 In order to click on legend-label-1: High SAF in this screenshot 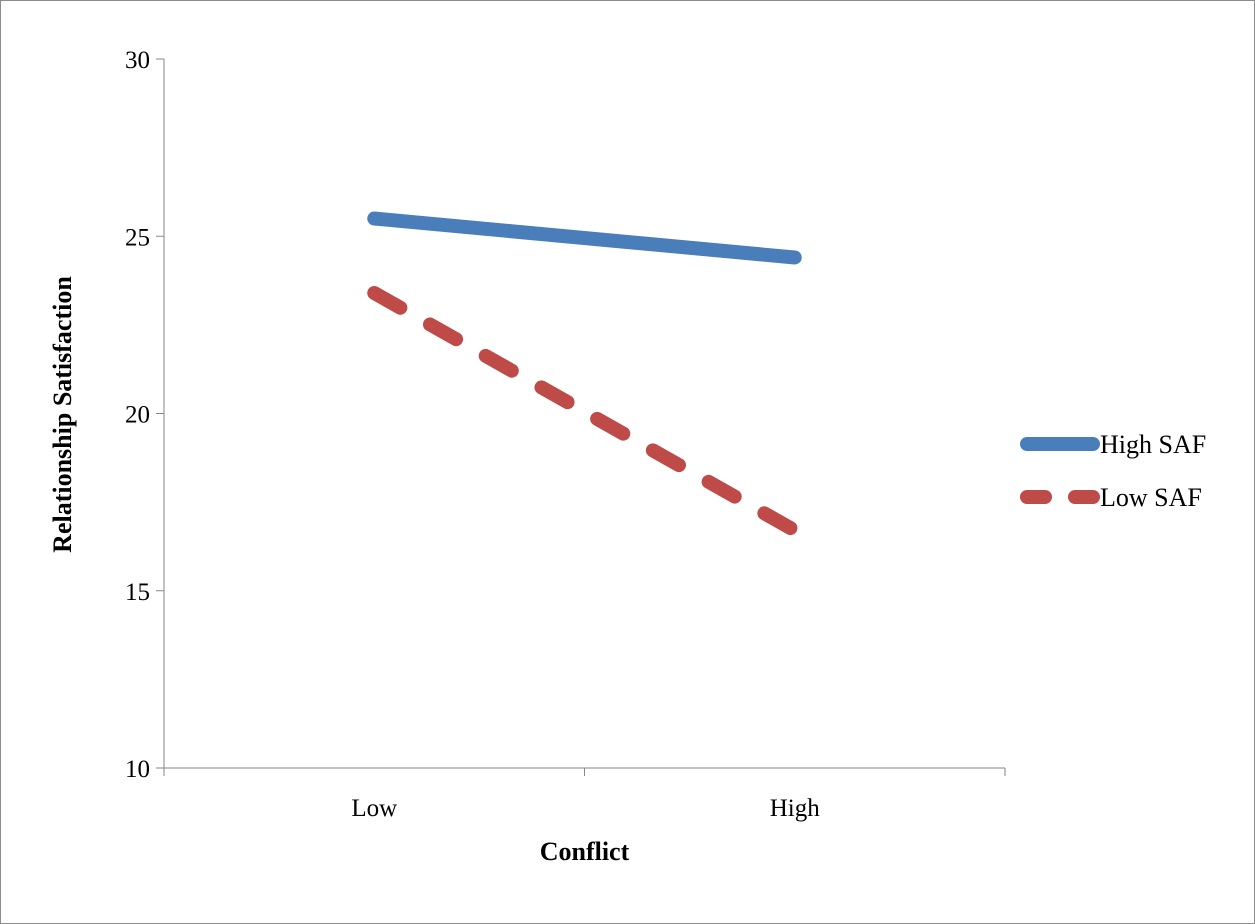, I will do `click(1153, 444)`.